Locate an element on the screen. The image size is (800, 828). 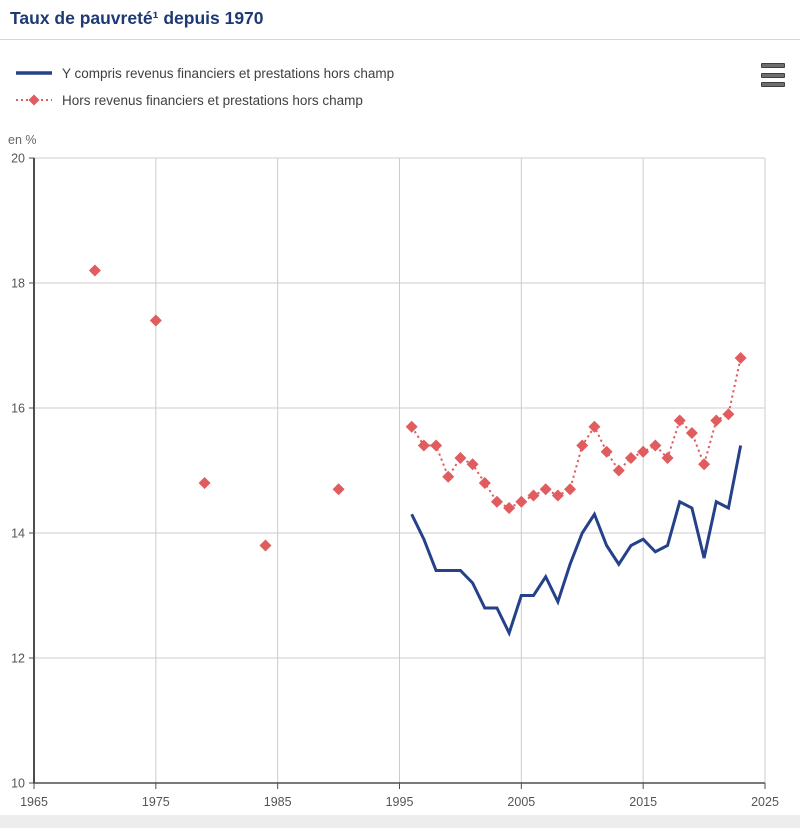
svg-text: 10 is located at coordinates (18, 784).